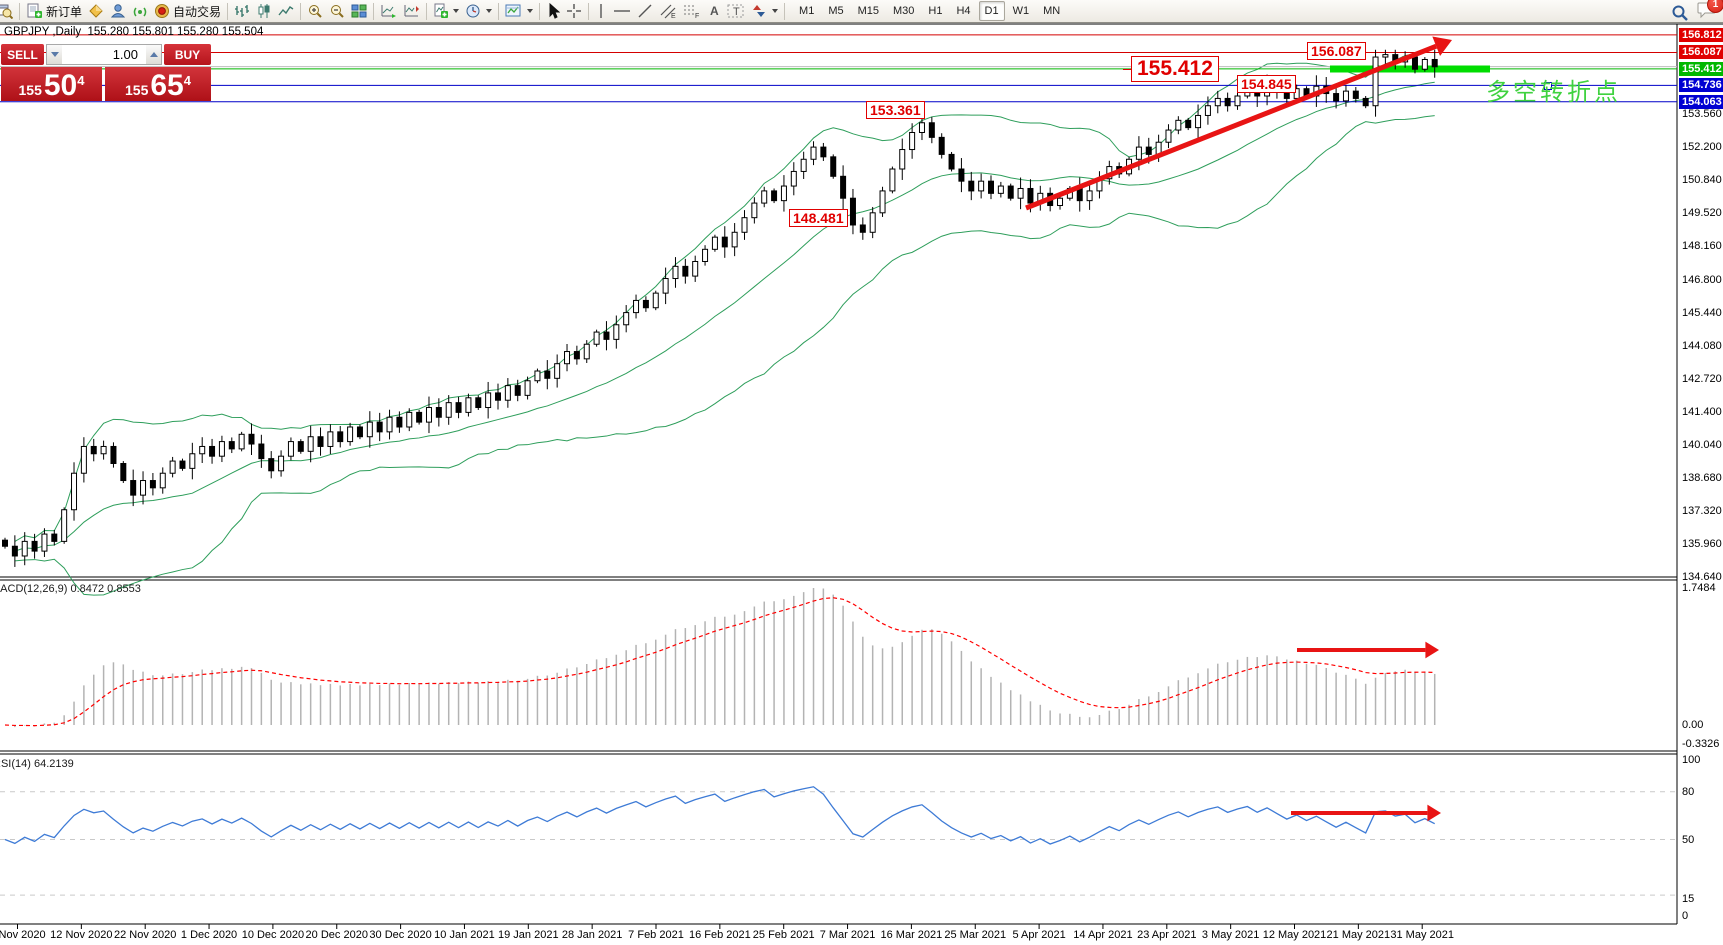 The image size is (1723, 945). I want to click on timeframe-m1: M1, so click(807, 11).